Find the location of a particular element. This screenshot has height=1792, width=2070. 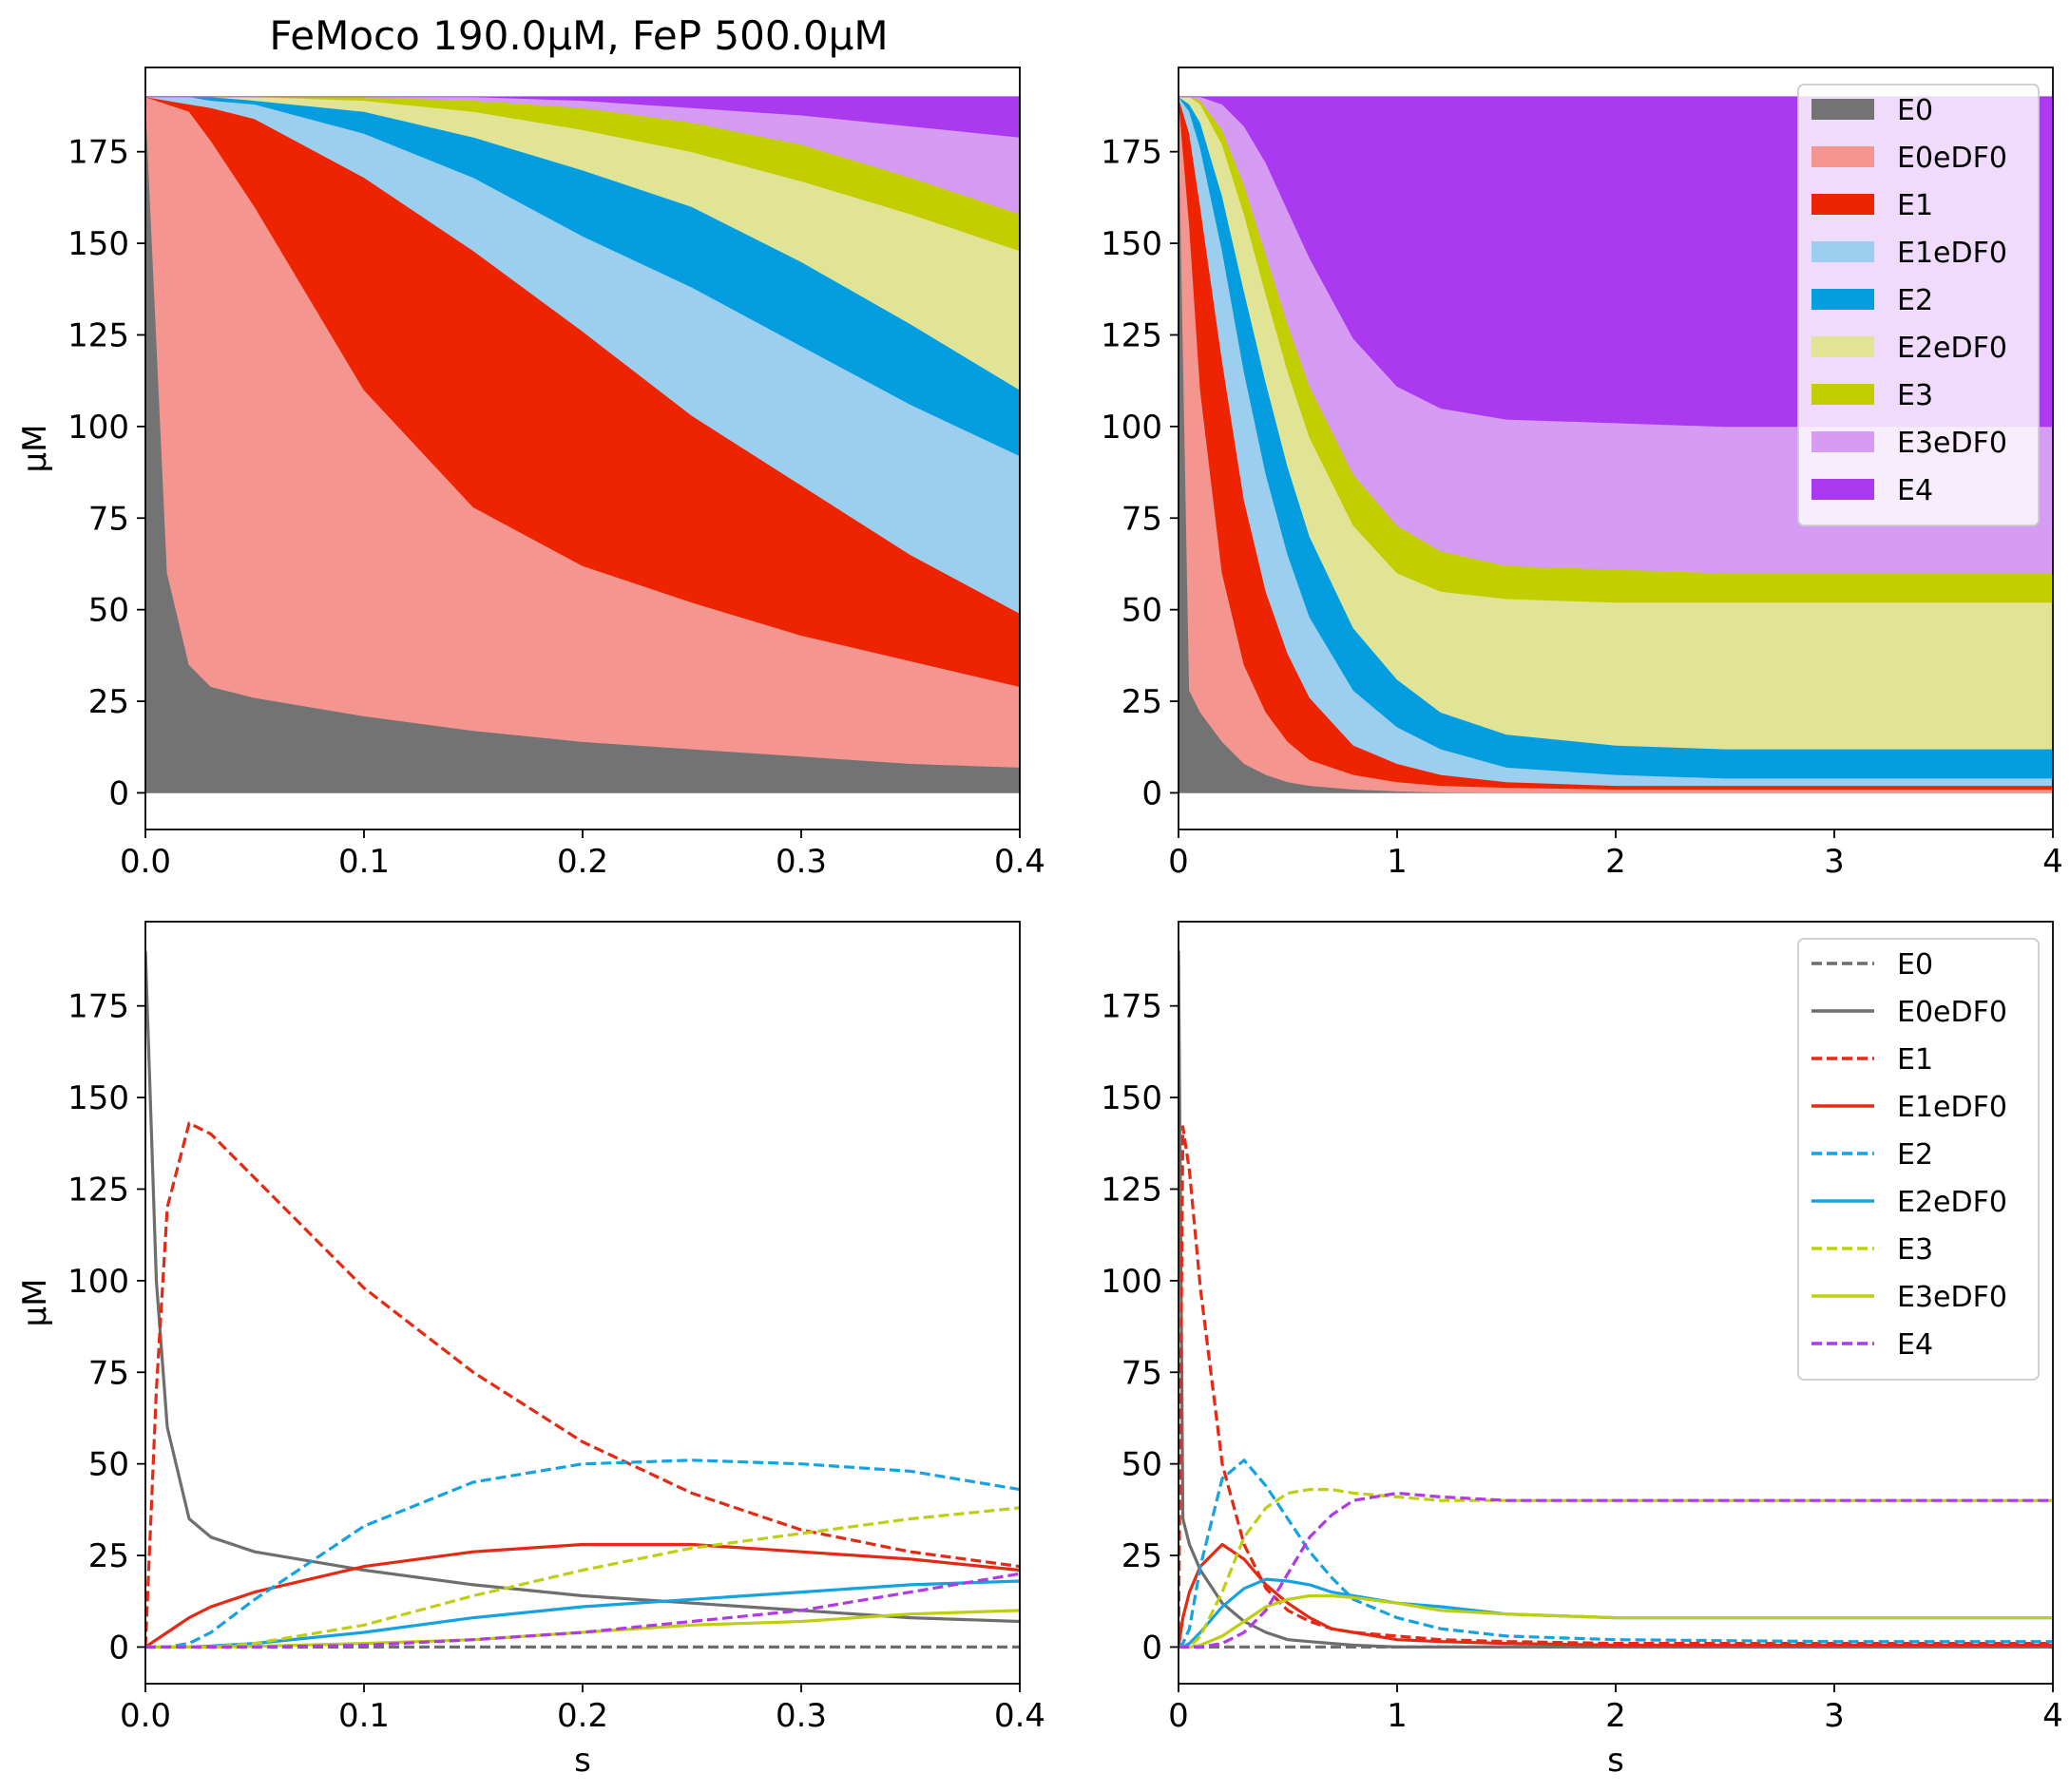

legend-swatch-E0 is located at coordinates (1842, 109).